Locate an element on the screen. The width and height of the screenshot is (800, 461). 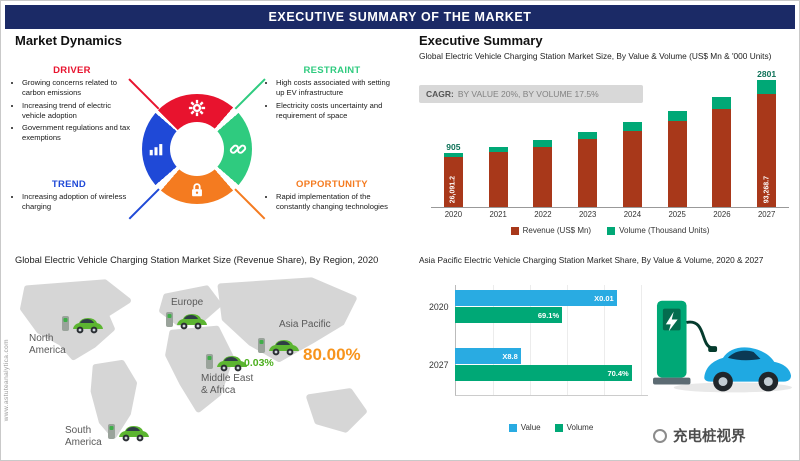
trend-bullets: Increasing adoption of wireless charging is located at coordinates (69, 202).